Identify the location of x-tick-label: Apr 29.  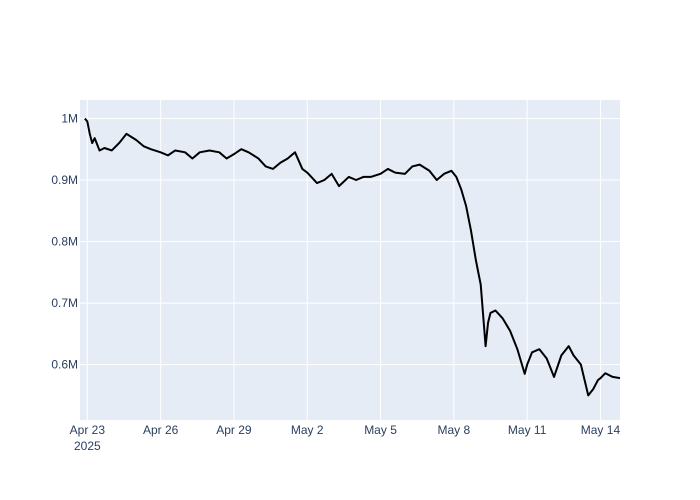
(234, 430).